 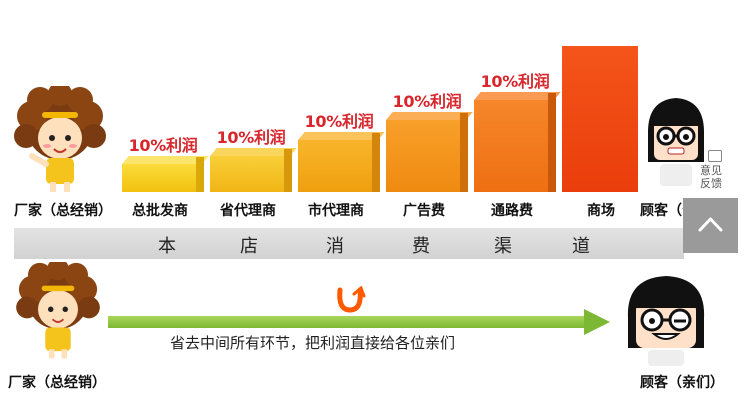 I want to click on manufacturer-character-top, so click(x=60, y=139).